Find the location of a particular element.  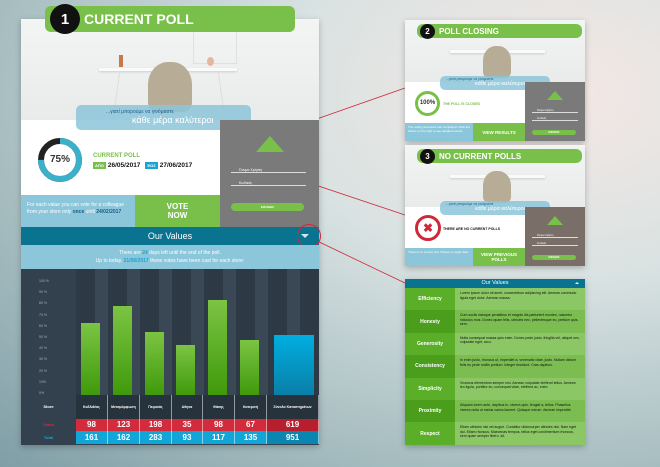

from-badge: ΑΠΟ is located at coordinates (99, 165).